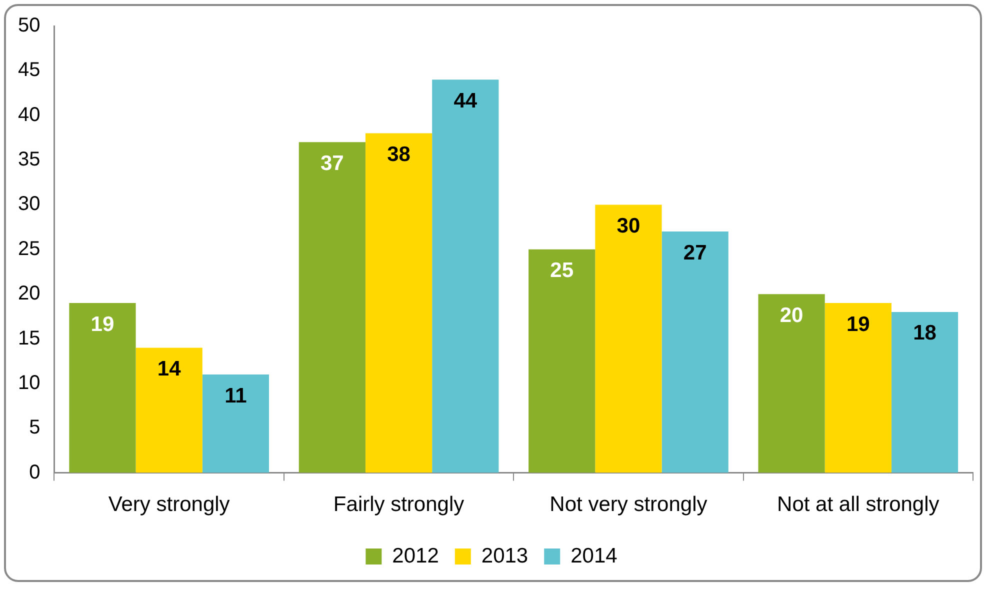 The height and width of the screenshot is (589, 989). What do you see at coordinates (466, 100) in the screenshot?
I see `data-label: 44` at bounding box center [466, 100].